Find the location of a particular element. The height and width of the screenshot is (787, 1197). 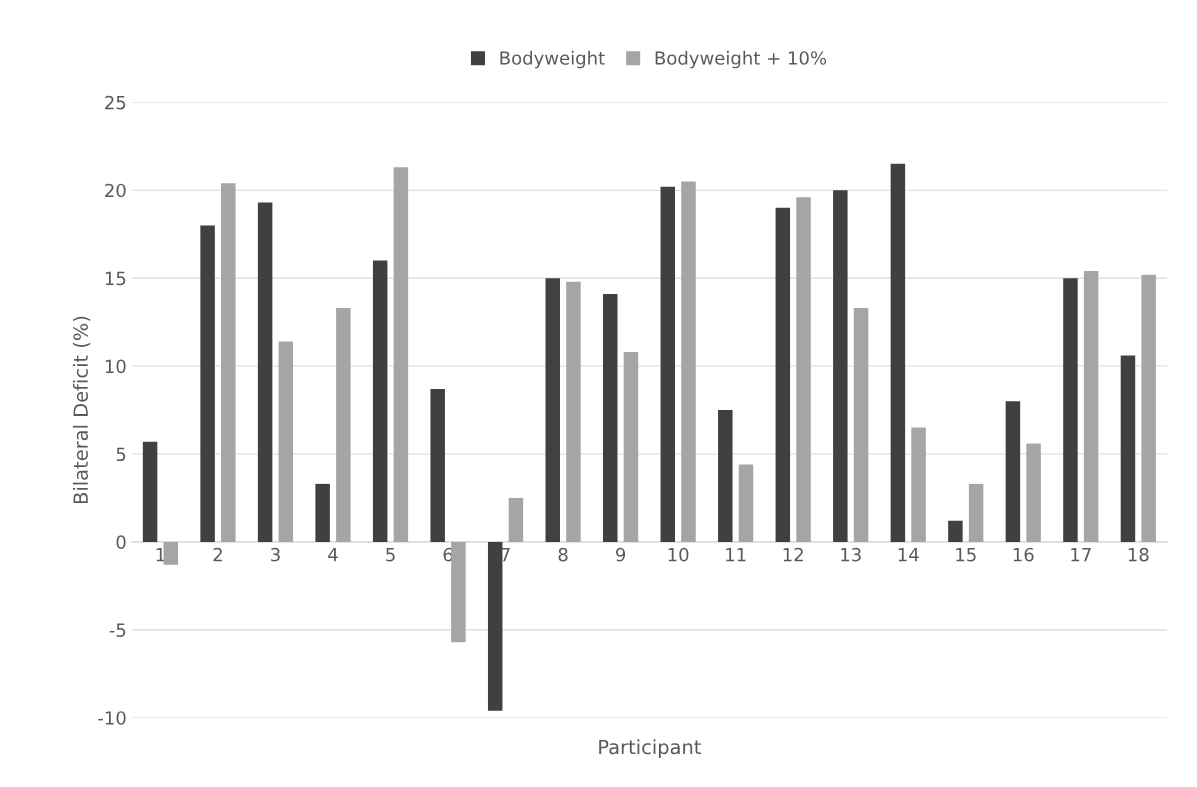

y-tick-label: 25 is located at coordinates (115, 102).